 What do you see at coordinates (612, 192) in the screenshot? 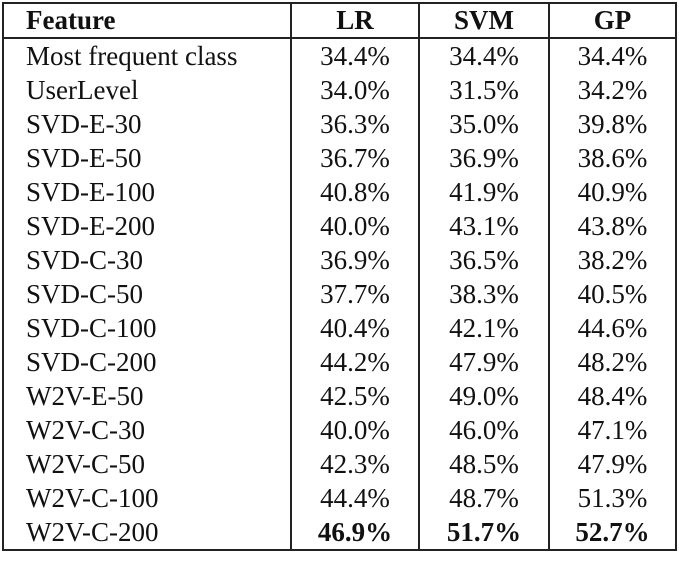
I see `cell-gp: 40.9%` at bounding box center [612, 192].